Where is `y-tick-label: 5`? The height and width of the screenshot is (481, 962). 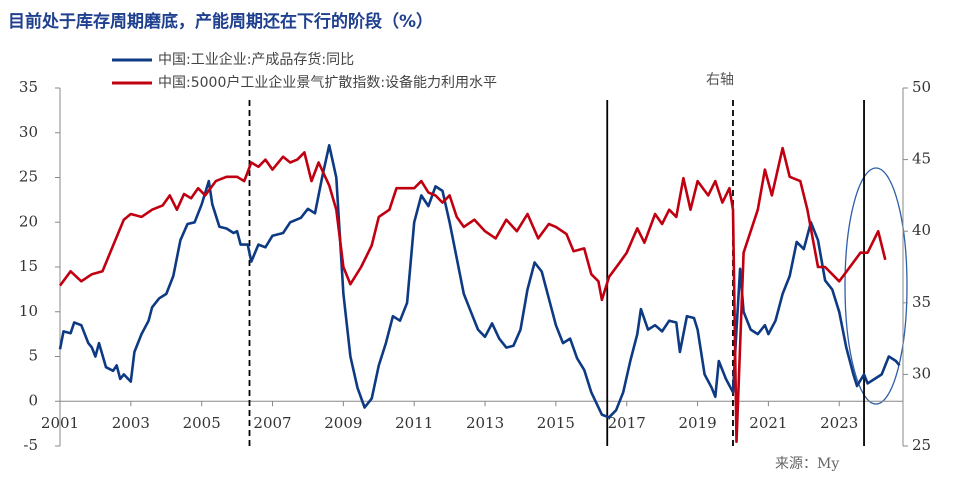
y-tick-label: 5 is located at coordinates (33, 356).